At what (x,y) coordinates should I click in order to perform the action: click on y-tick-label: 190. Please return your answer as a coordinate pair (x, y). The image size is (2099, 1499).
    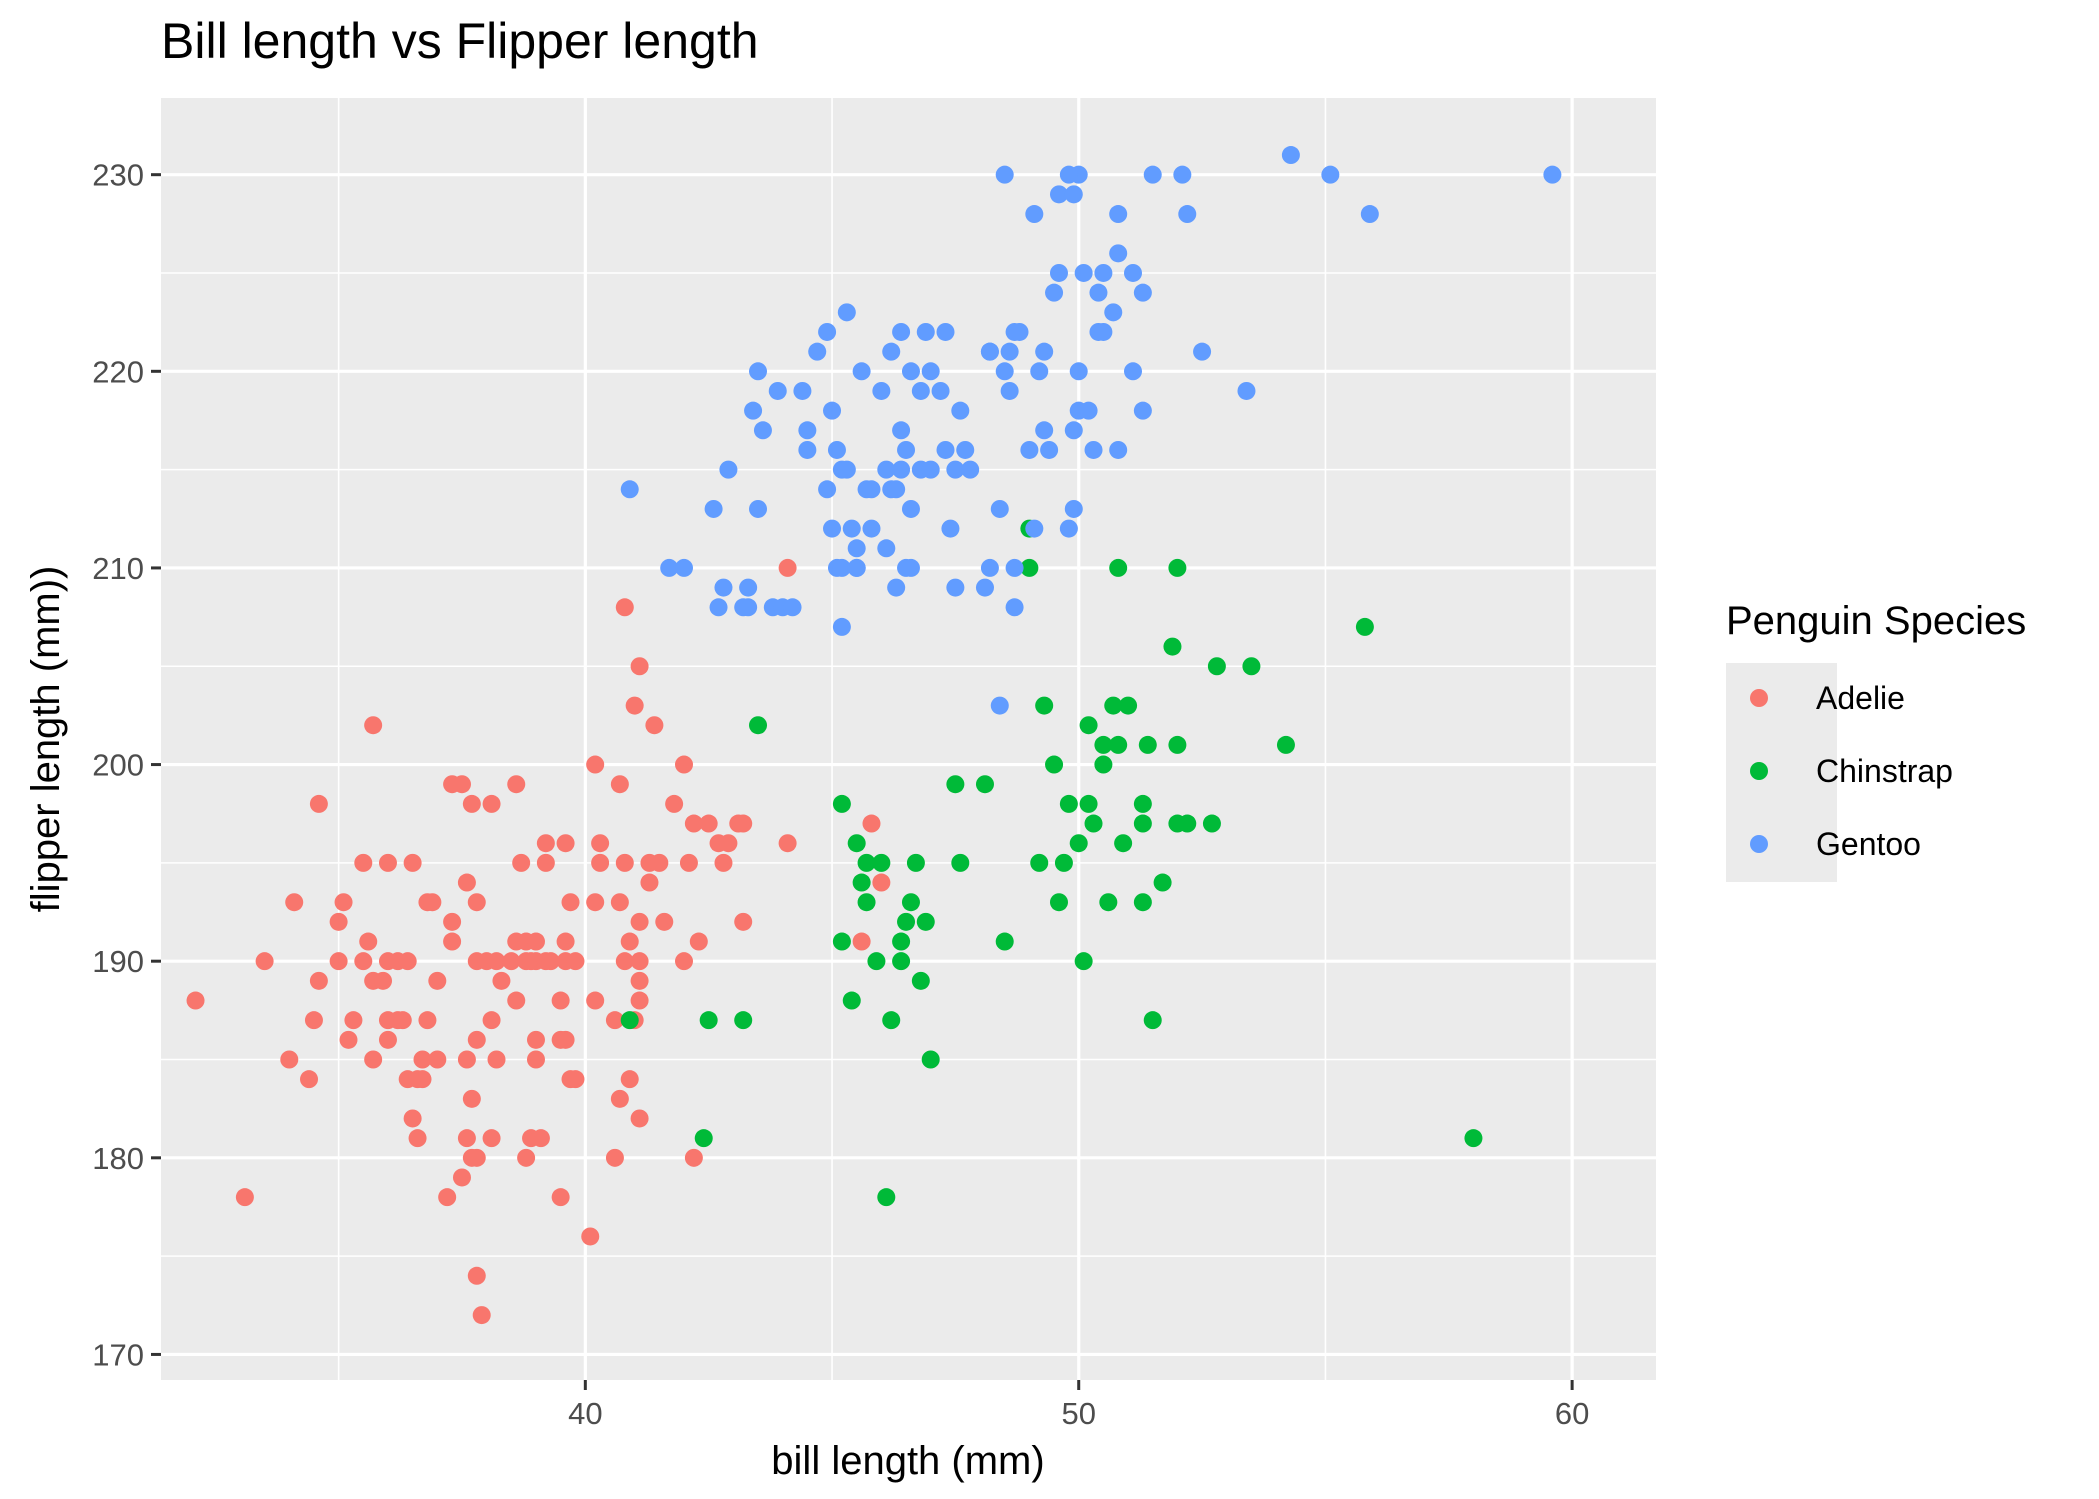
    Looking at the image, I should click on (118, 961).